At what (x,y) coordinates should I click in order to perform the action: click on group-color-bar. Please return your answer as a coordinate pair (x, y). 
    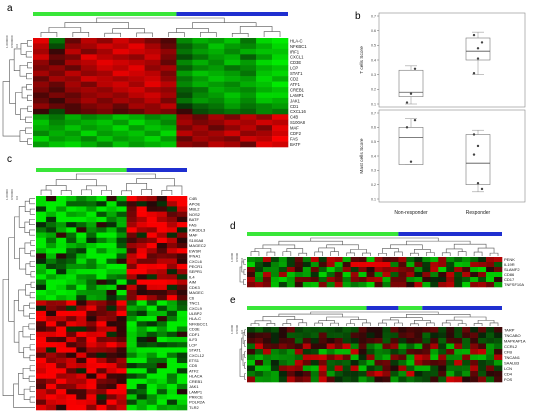
    Looking at the image, I should click on (156, 170).